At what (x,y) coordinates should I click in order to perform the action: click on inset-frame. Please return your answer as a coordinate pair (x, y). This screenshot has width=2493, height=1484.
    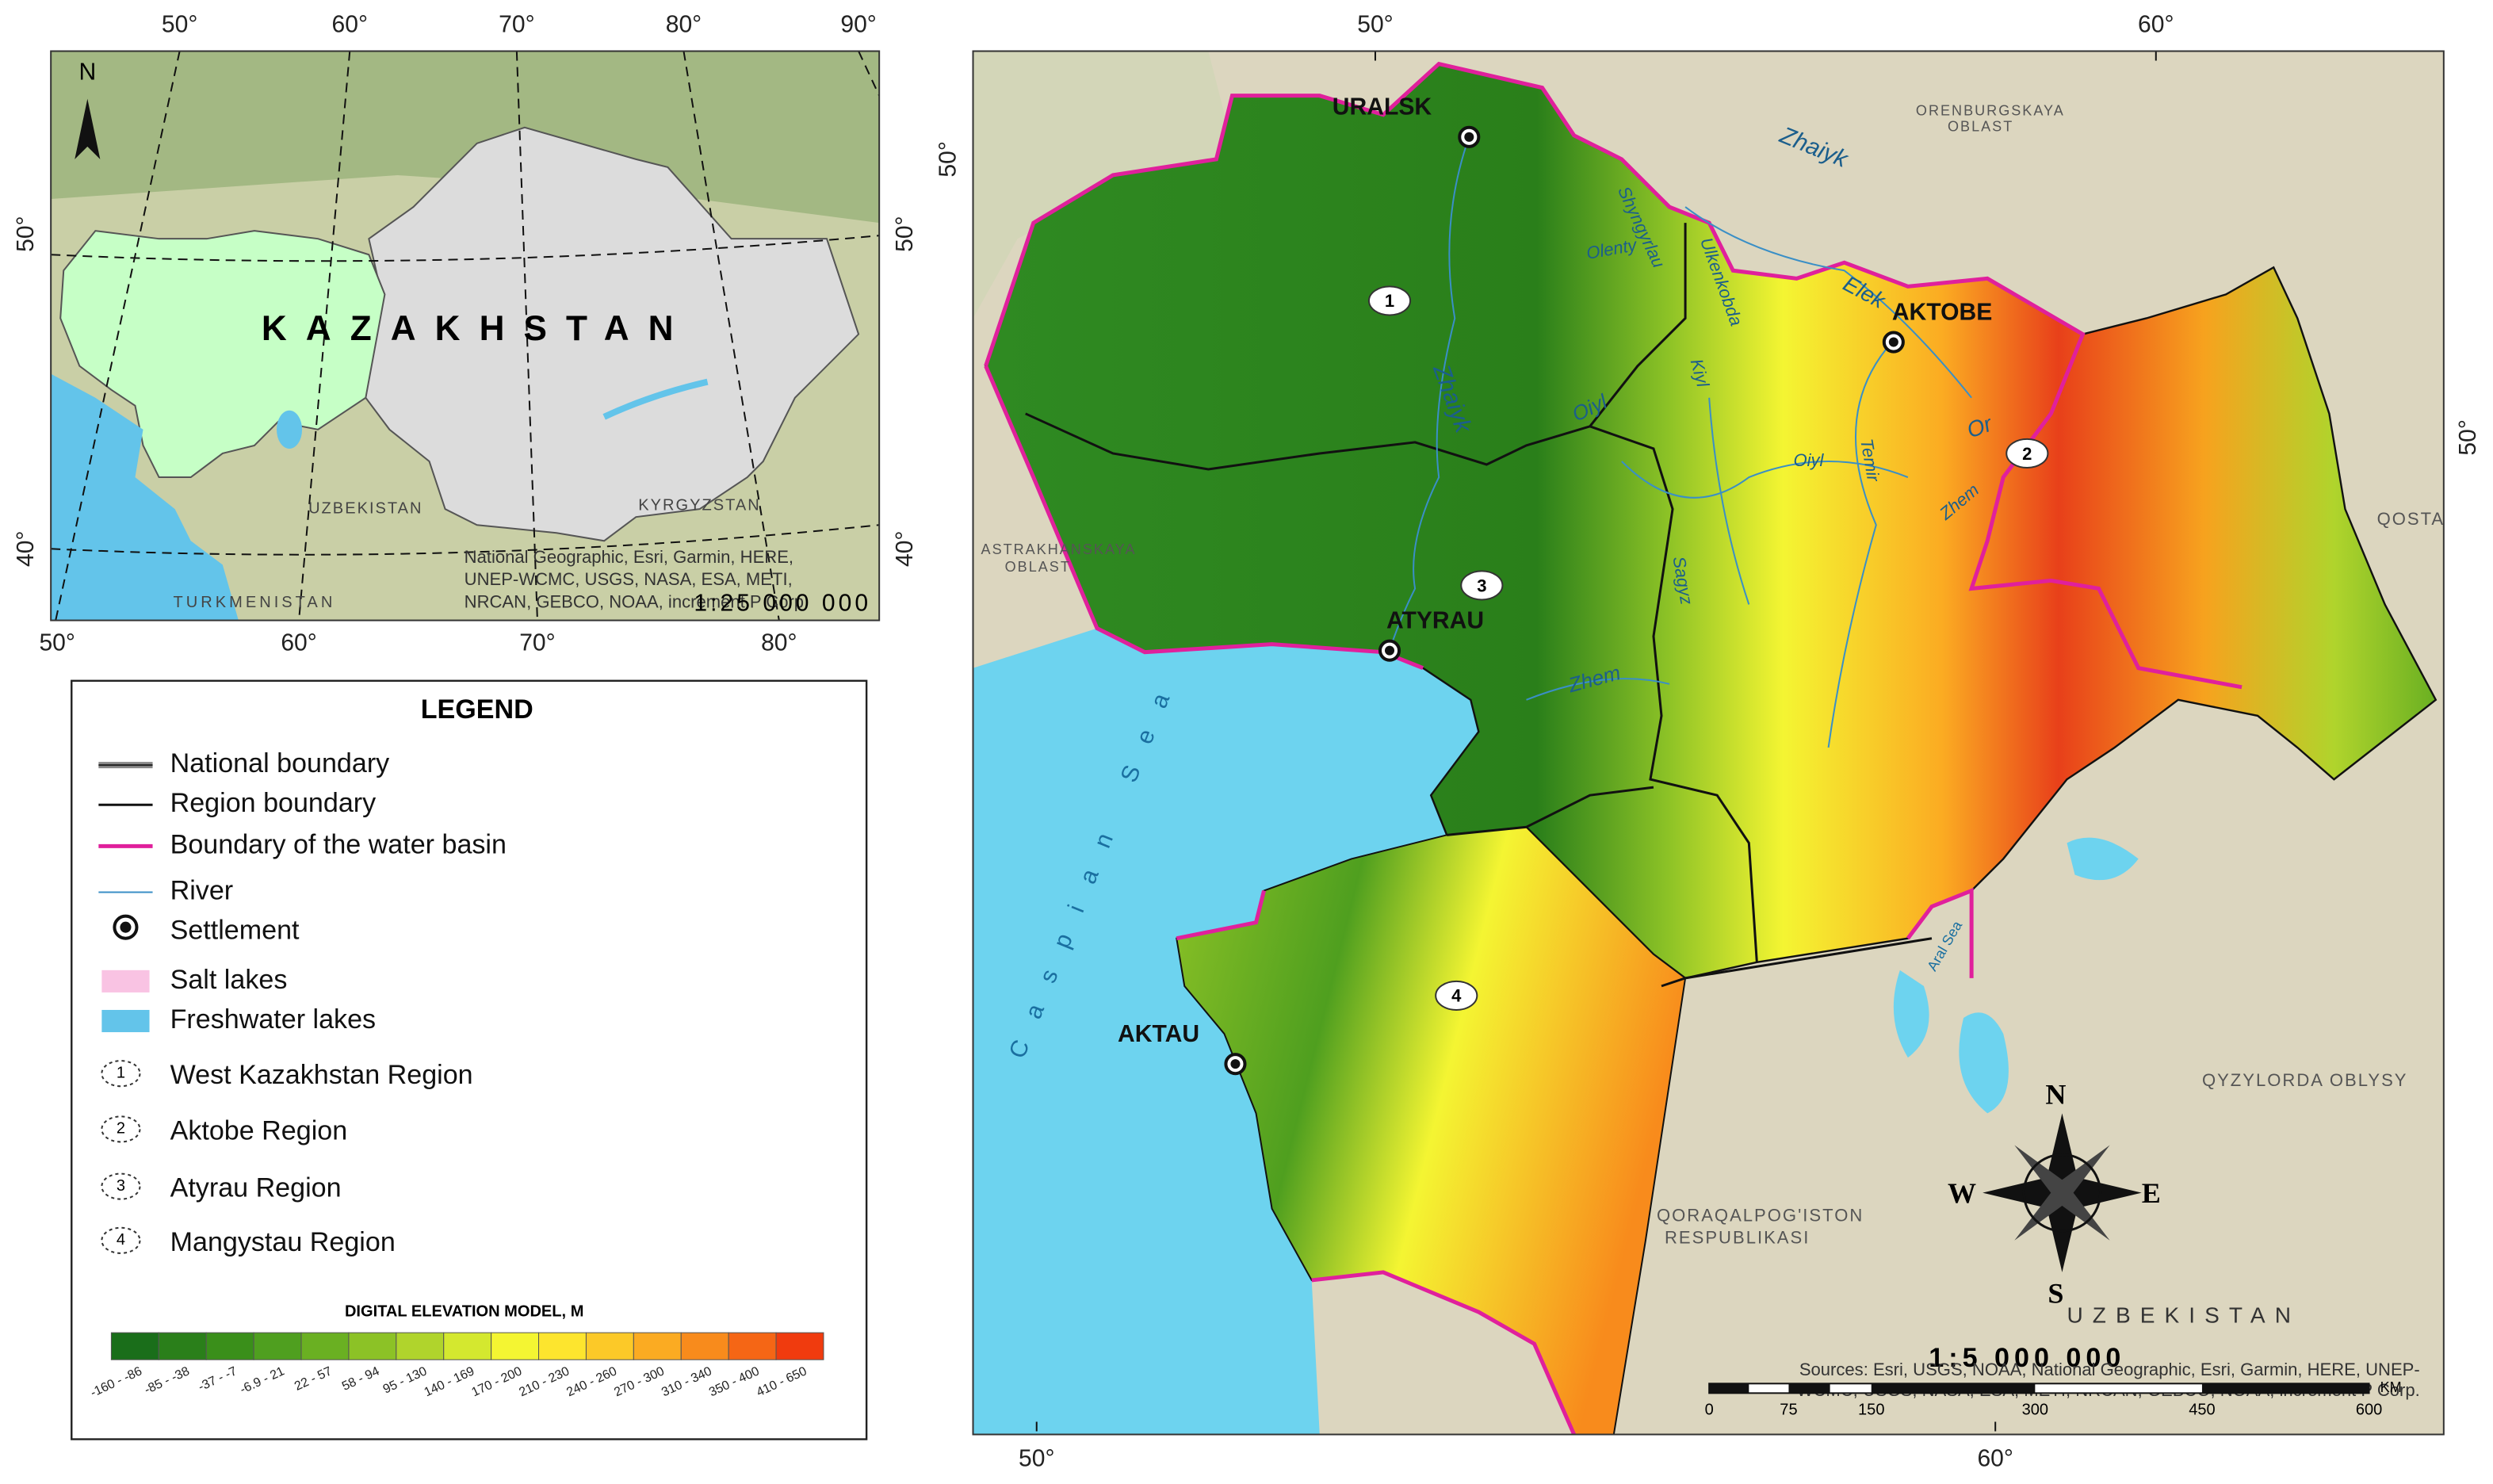
    Looking at the image, I should click on (465, 336).